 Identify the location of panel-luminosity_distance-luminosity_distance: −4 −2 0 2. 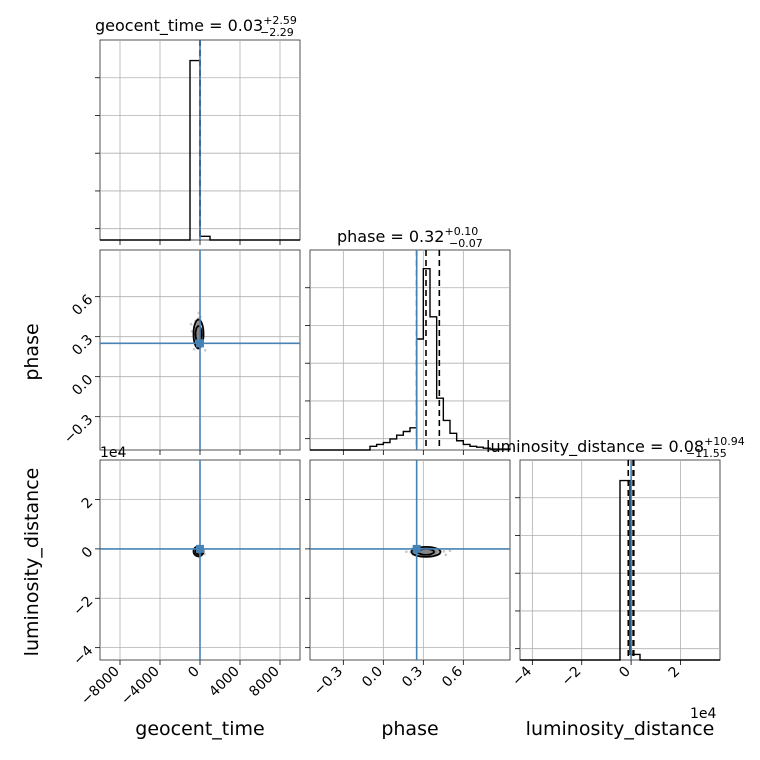
(615, 574).